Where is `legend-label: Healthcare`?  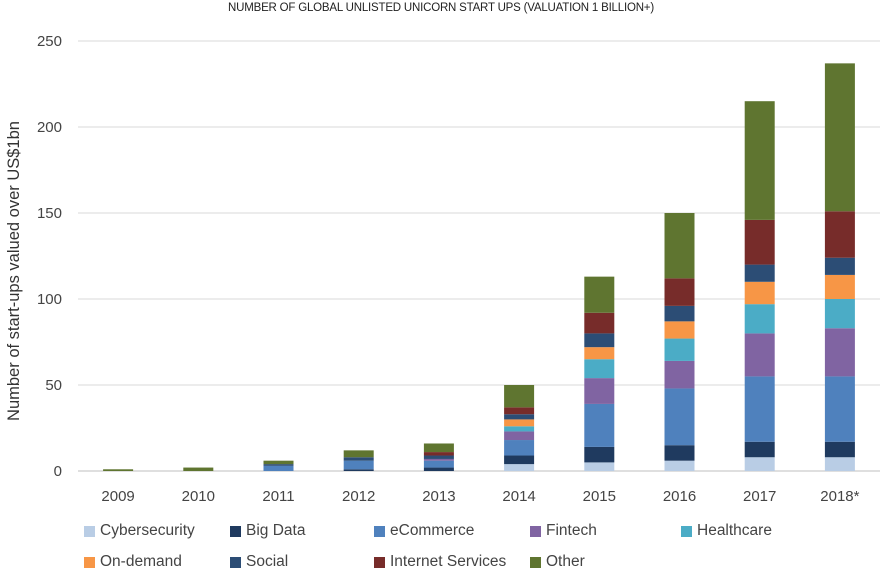
legend-label: Healthcare is located at coordinates (734, 530).